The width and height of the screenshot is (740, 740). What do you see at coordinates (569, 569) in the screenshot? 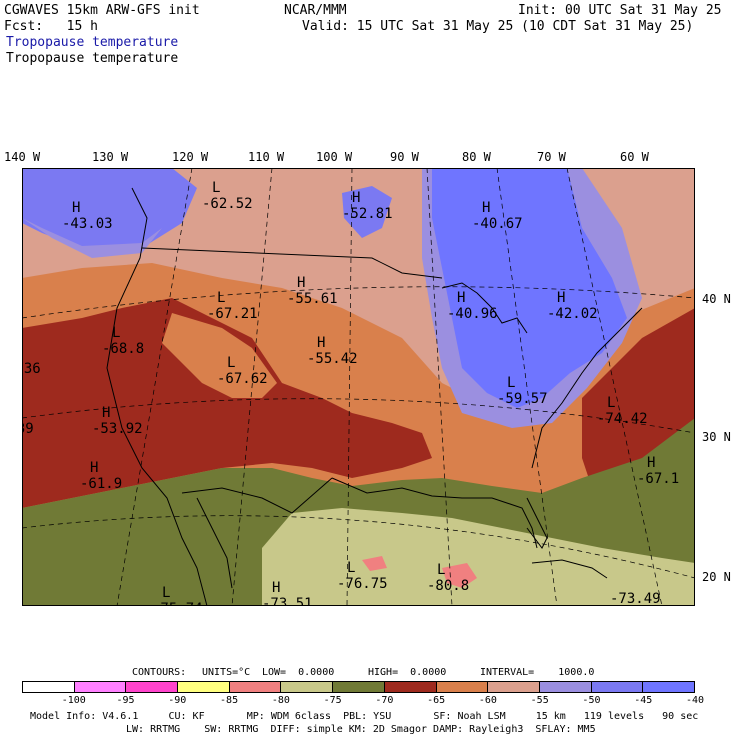
I see `cuba` at bounding box center [569, 569].